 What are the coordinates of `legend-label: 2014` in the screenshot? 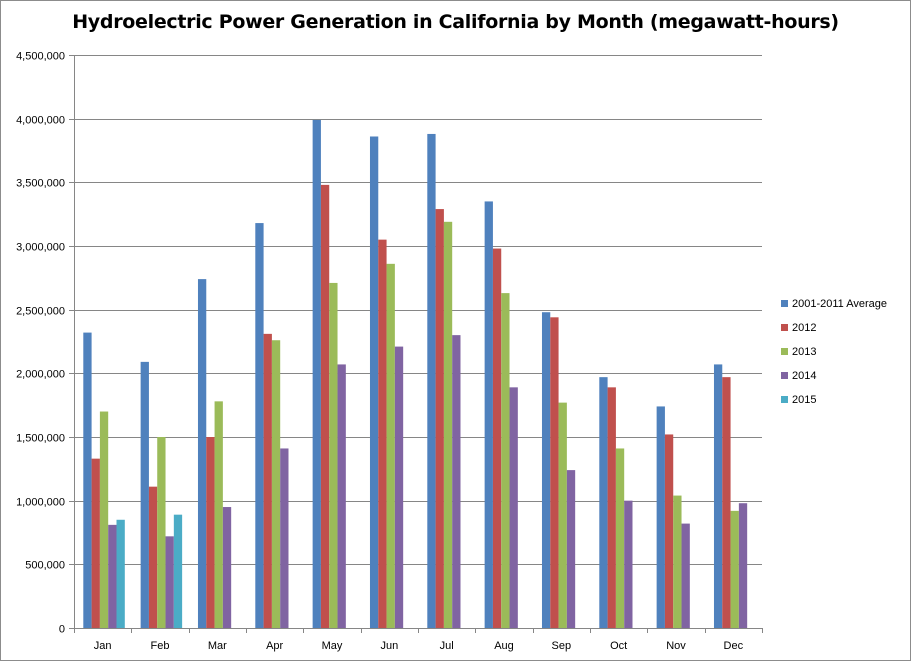 It's located at (804, 376).